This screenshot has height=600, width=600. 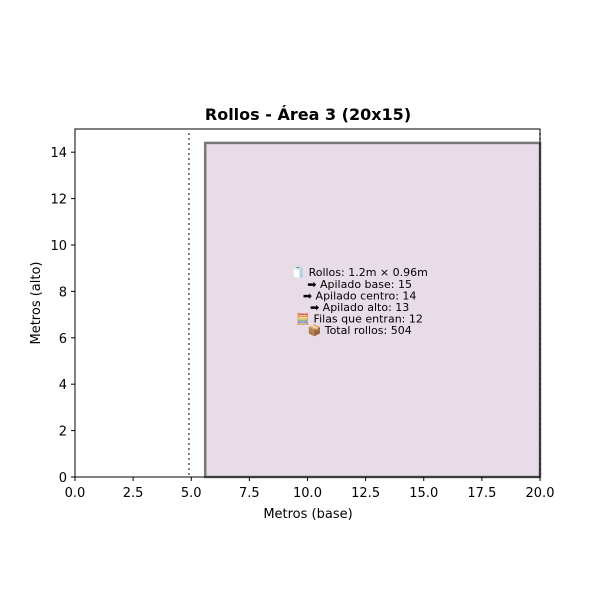 I want to click on x-tick-label: 20.0, so click(x=540, y=493).